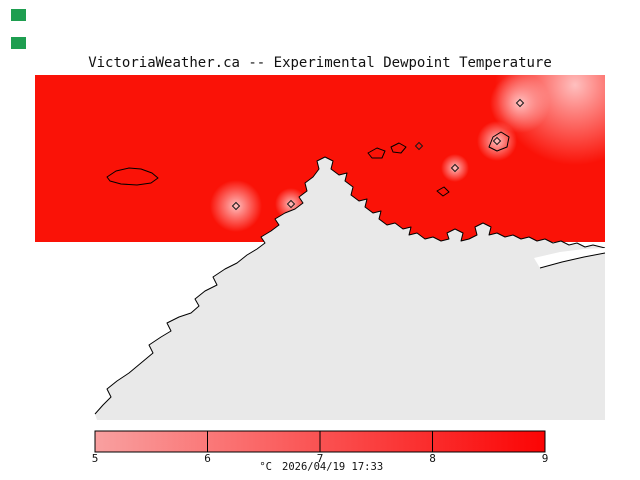 Image resolution: width=640 pixels, height=480 pixels. What do you see at coordinates (18, 43) in the screenshot?
I see `green-logo-block-bottom` at bounding box center [18, 43].